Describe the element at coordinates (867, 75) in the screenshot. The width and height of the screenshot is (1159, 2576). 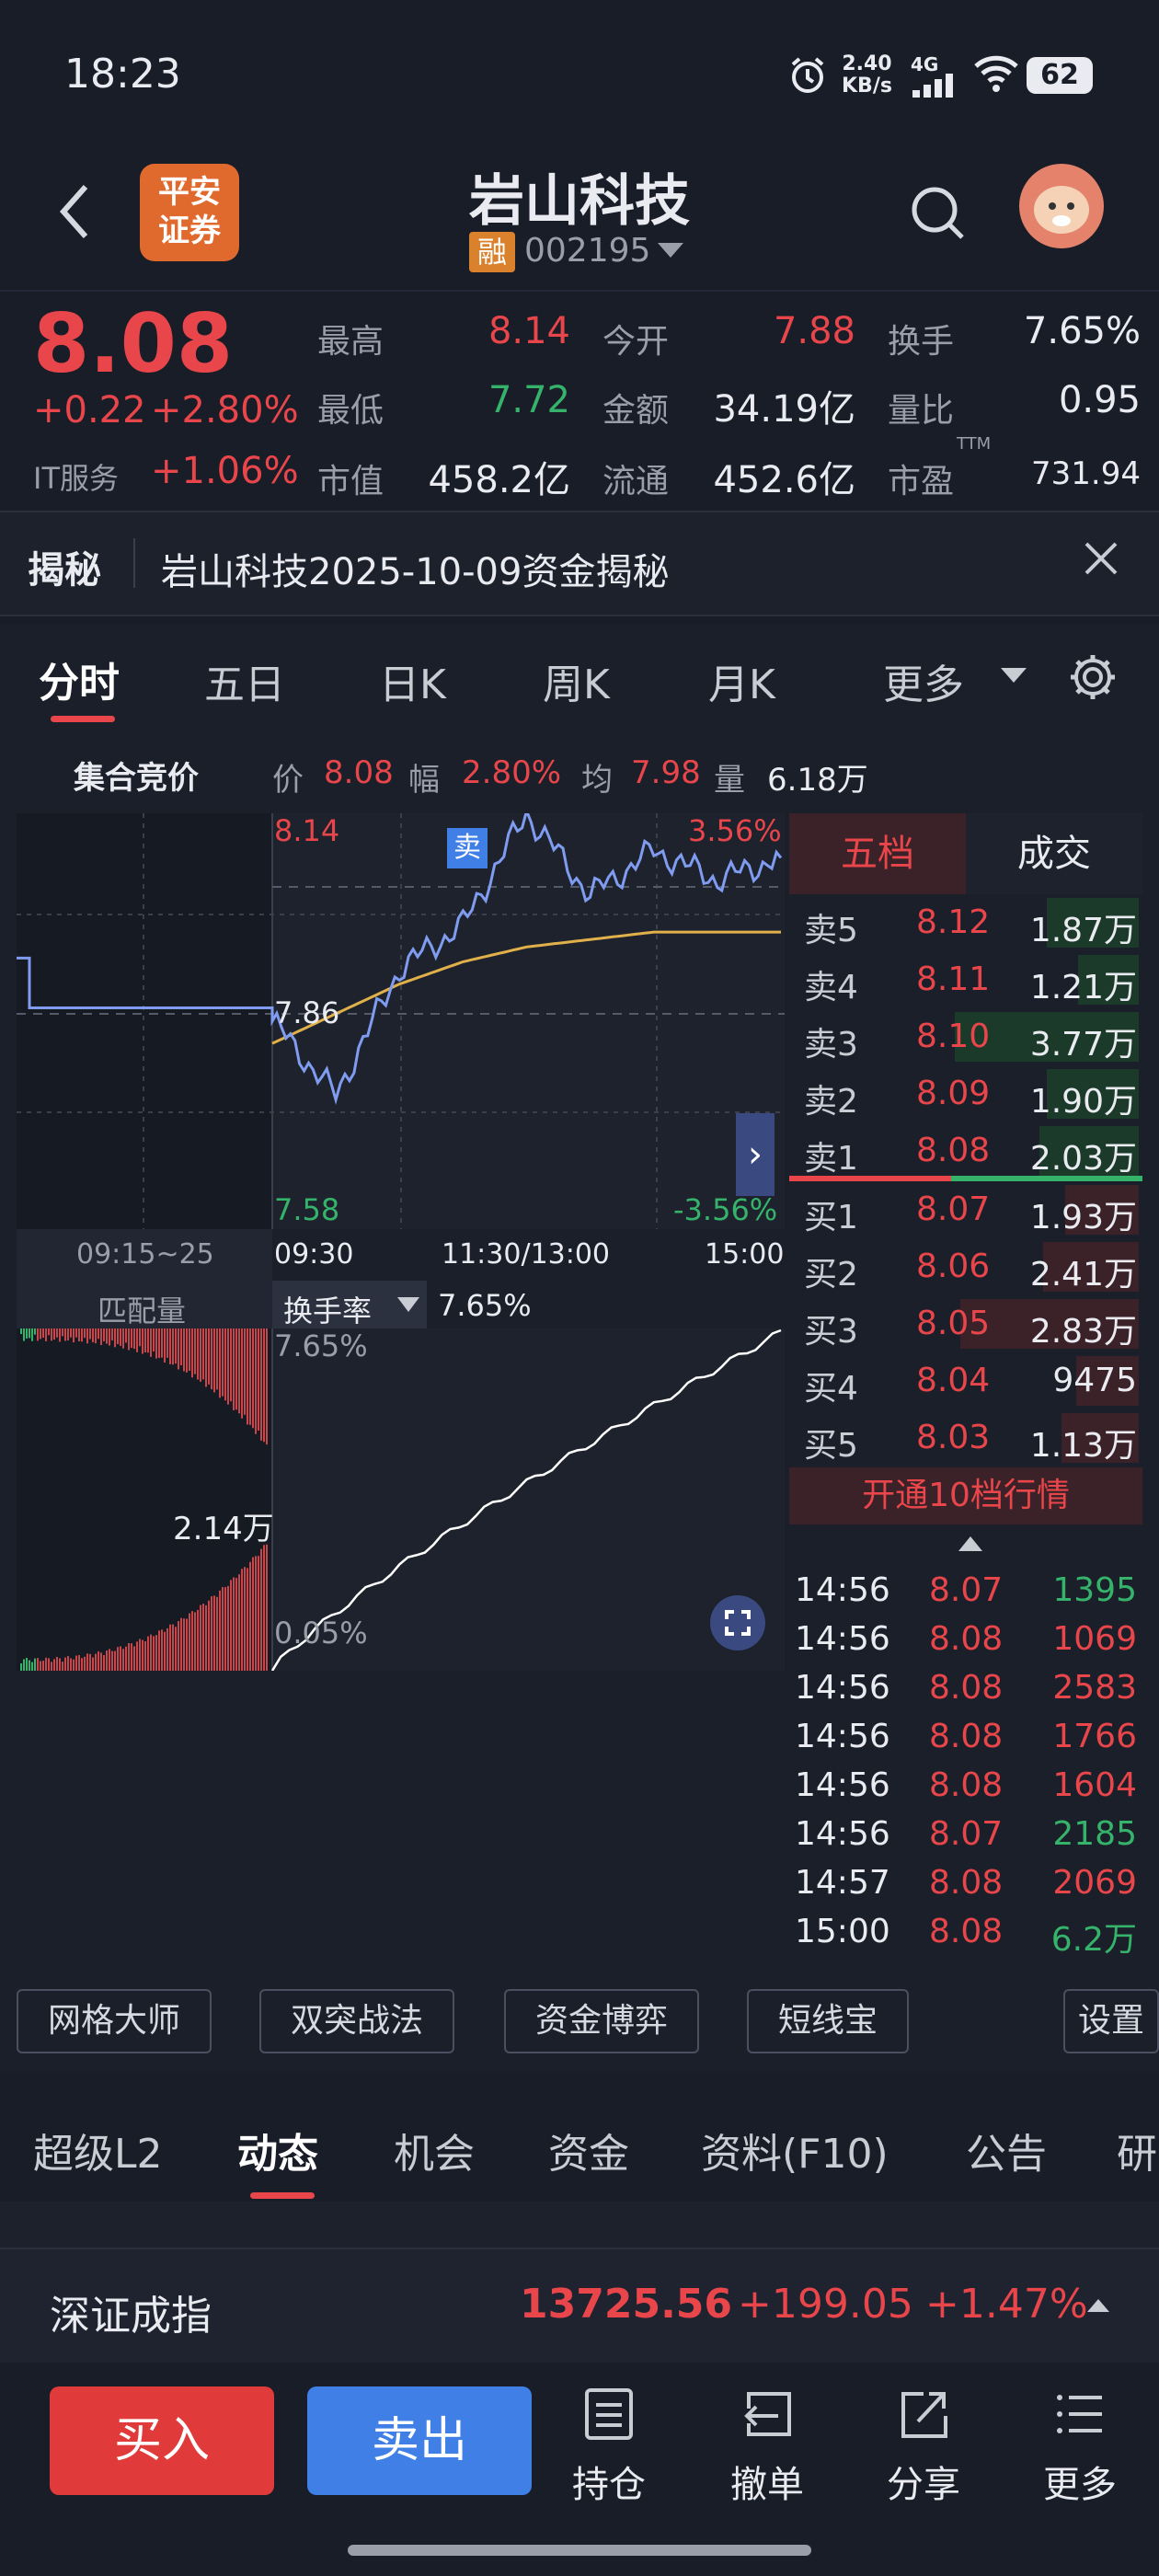
I see `net-speed: 2.40 KB/s` at that location.